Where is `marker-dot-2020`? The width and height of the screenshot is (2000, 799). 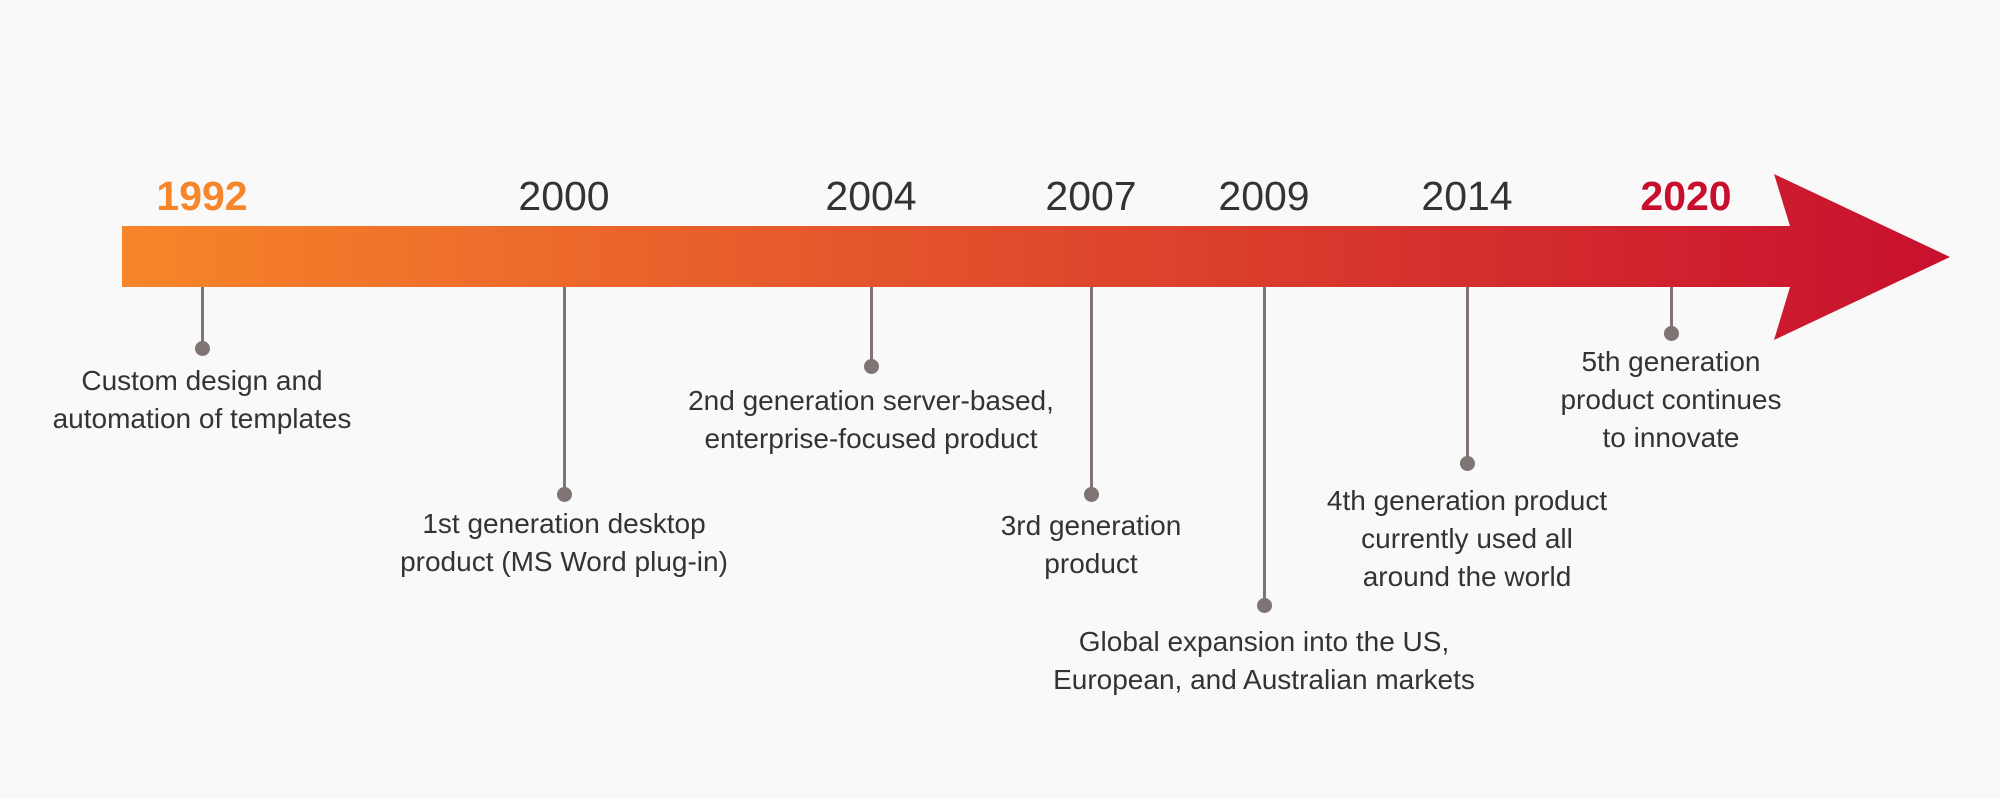
marker-dot-2020 is located at coordinates (1671, 333).